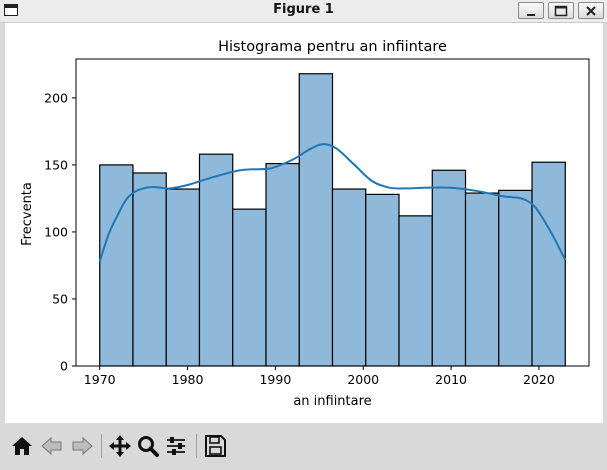  I want to click on configure-subplots-button, so click(176, 446).